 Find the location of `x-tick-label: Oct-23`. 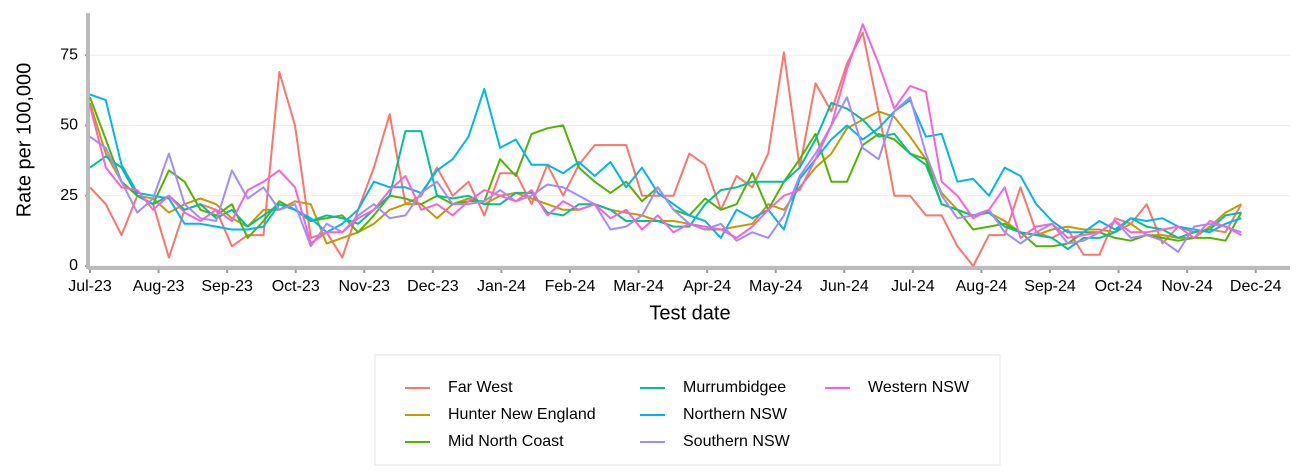

x-tick-label: Oct-23 is located at coordinates (296, 286).